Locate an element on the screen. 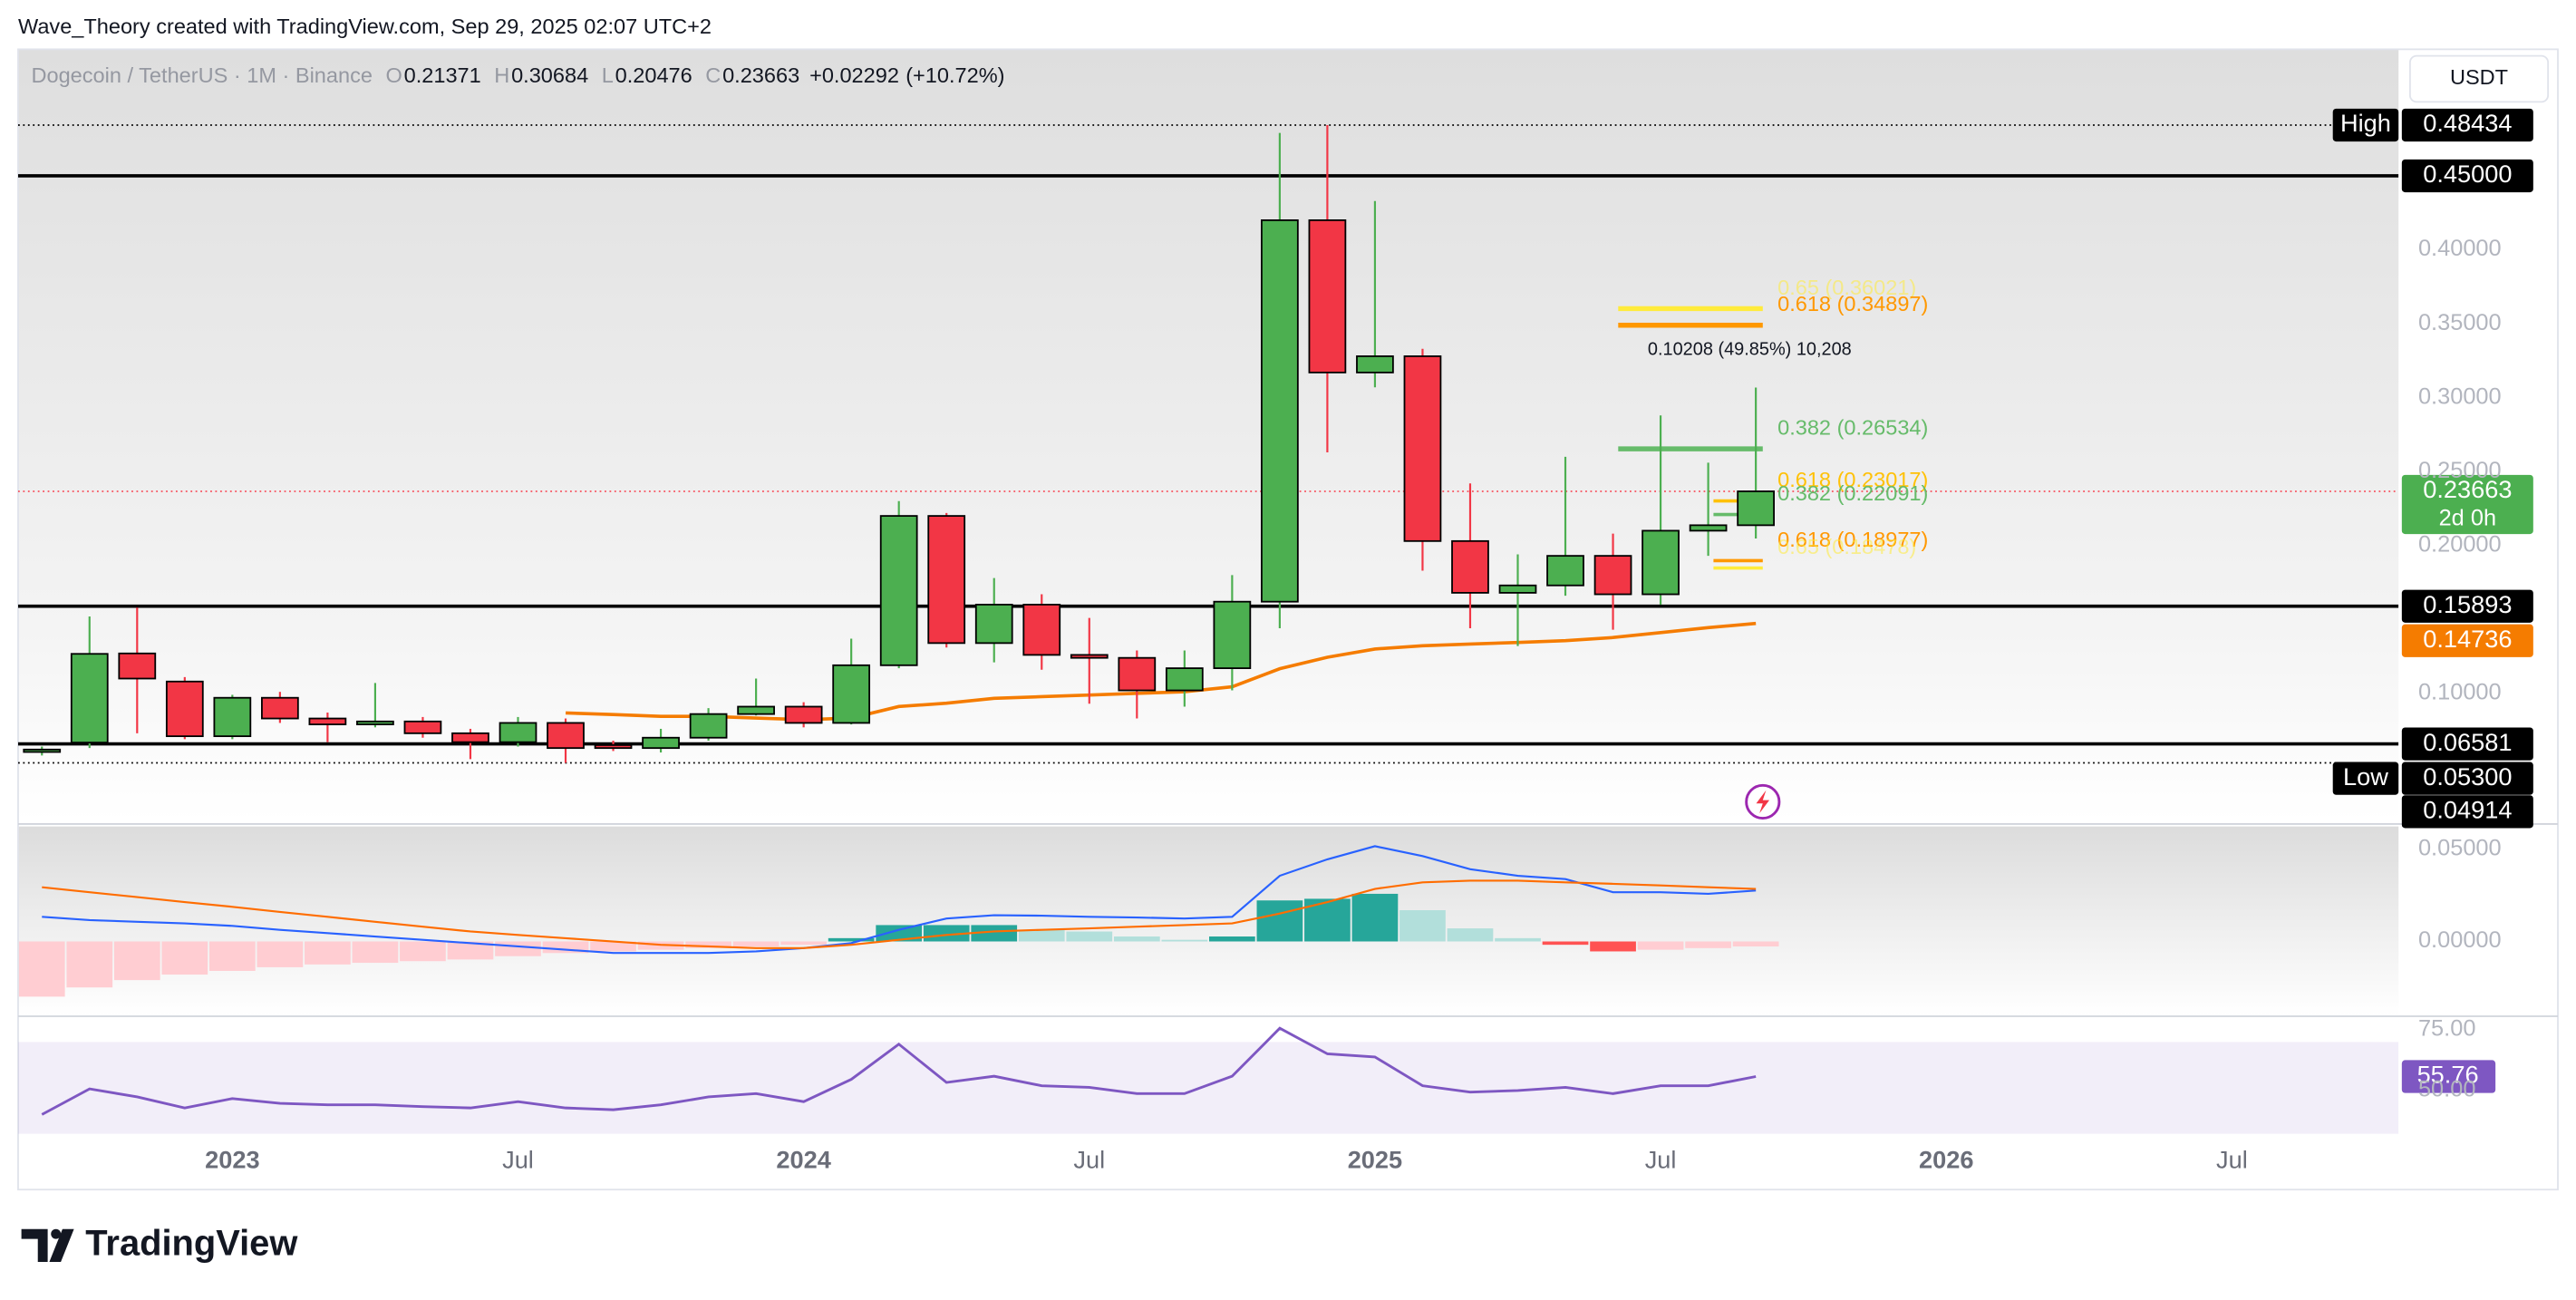  extreme-tag: Low is located at coordinates (2365, 777).